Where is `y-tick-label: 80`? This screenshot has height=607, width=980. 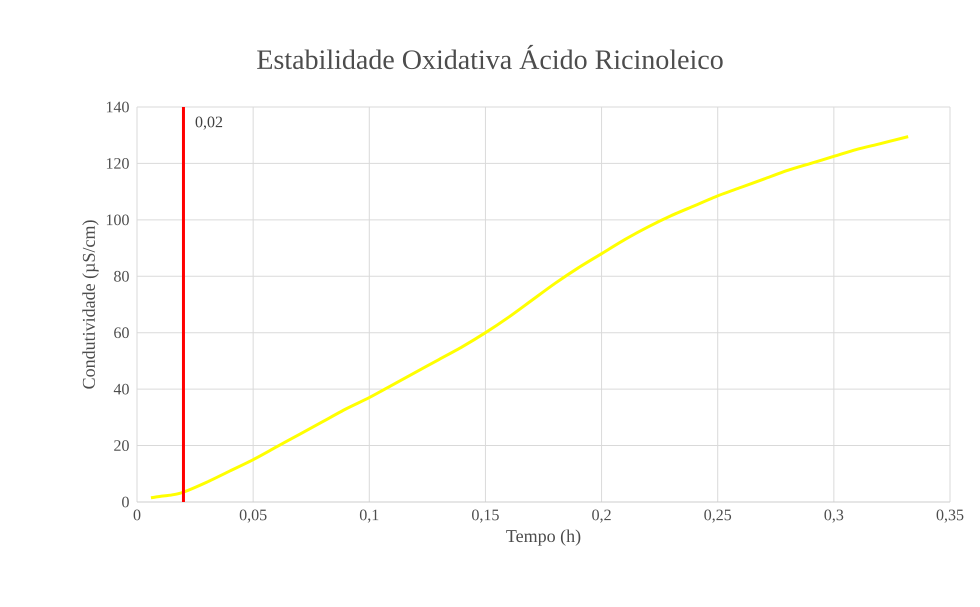
y-tick-label: 80 is located at coordinates (121, 276).